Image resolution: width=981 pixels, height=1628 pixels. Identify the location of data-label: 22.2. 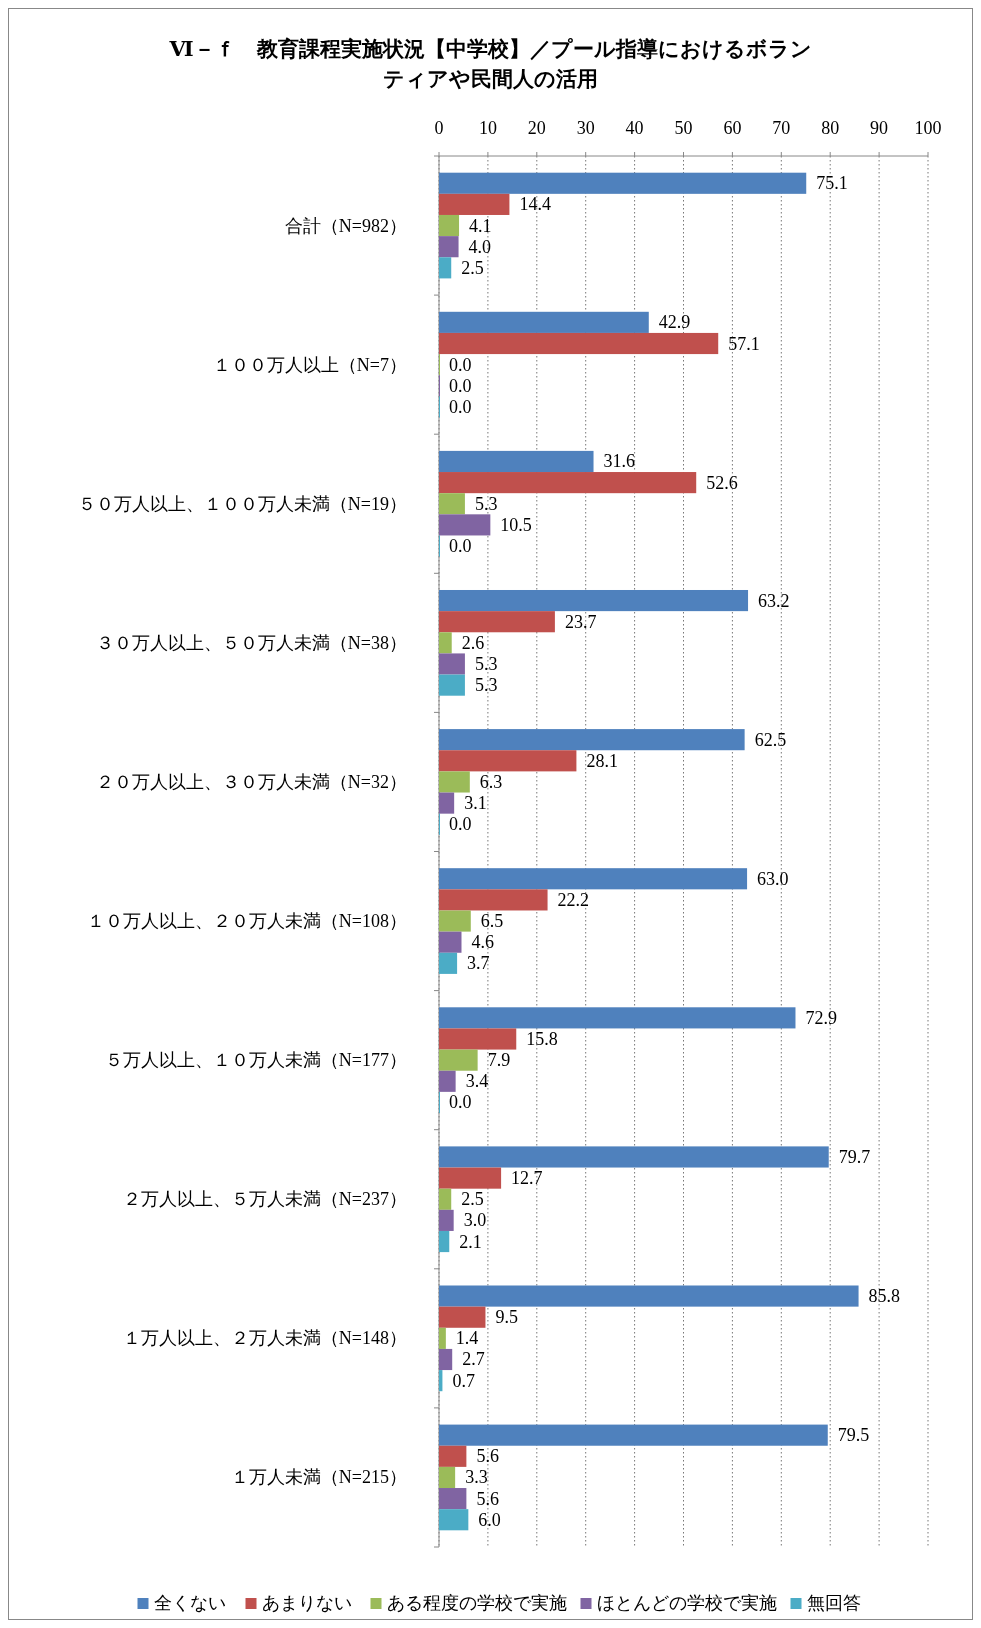
(573, 899).